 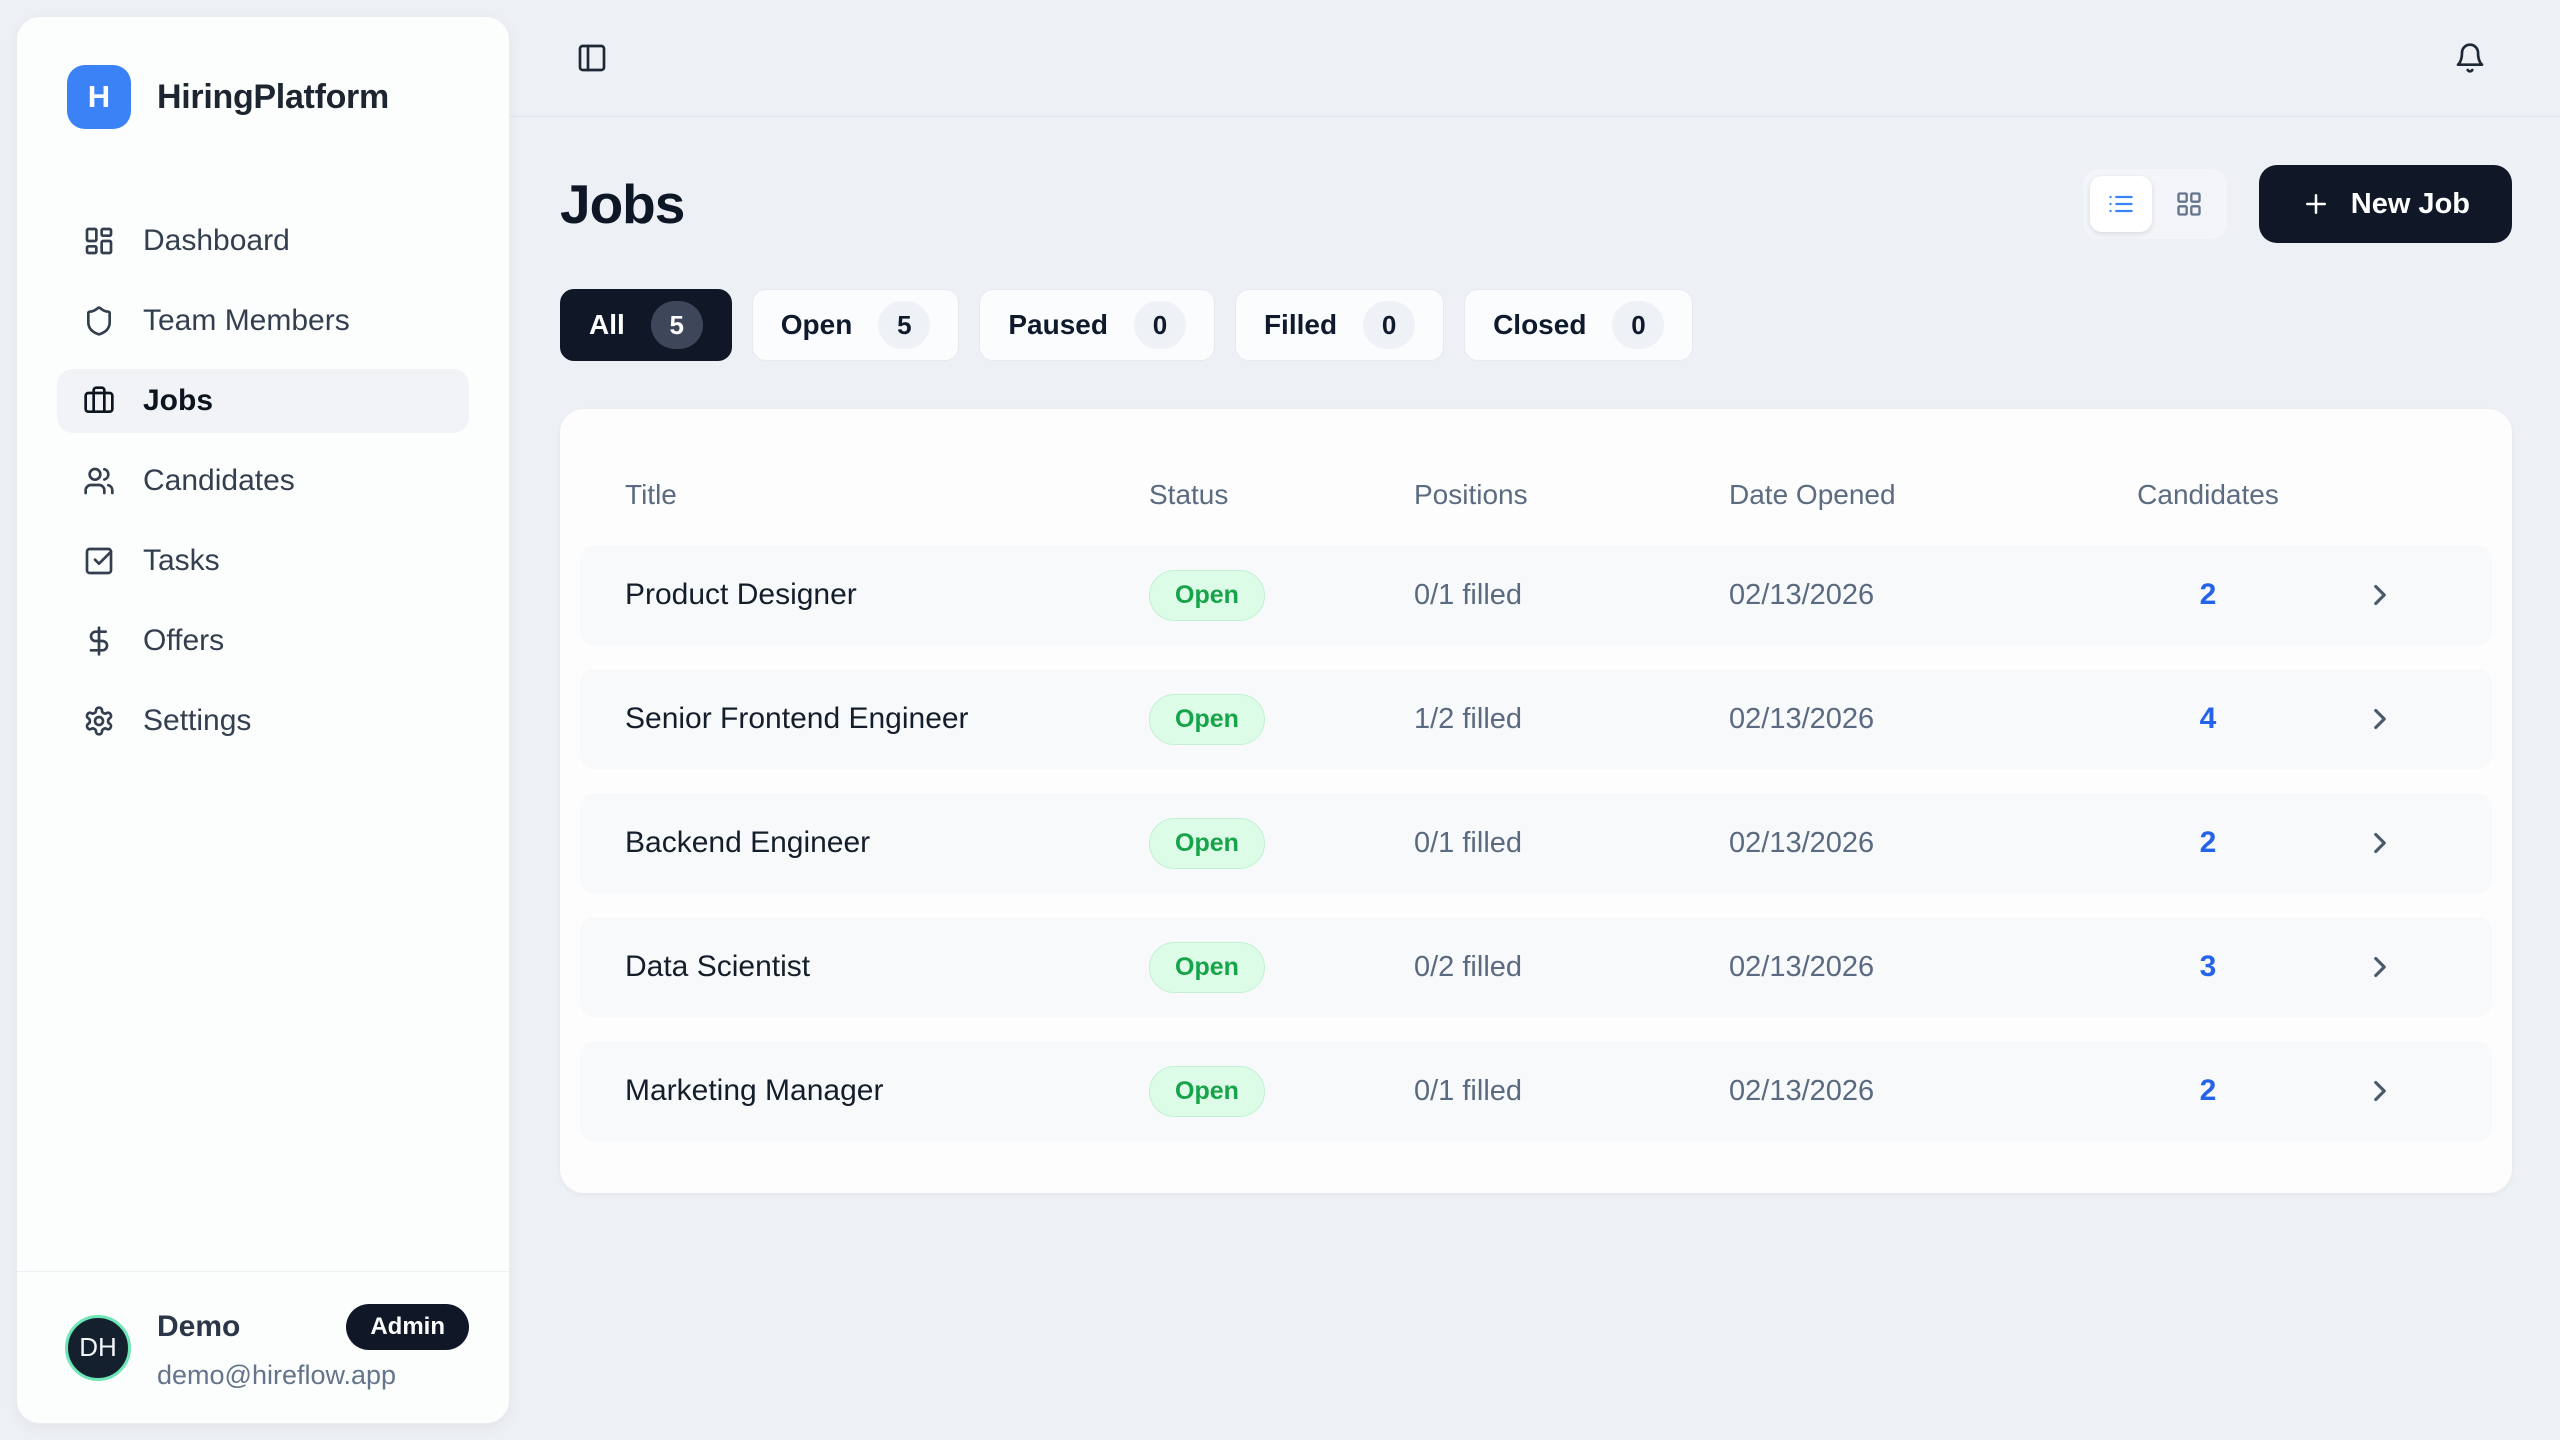 I want to click on candidates-count: 4, so click(x=2208, y=718).